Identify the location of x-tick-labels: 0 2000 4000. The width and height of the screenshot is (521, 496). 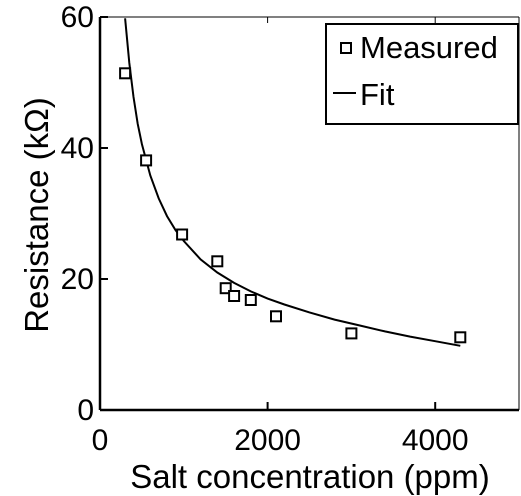
(280, 440).